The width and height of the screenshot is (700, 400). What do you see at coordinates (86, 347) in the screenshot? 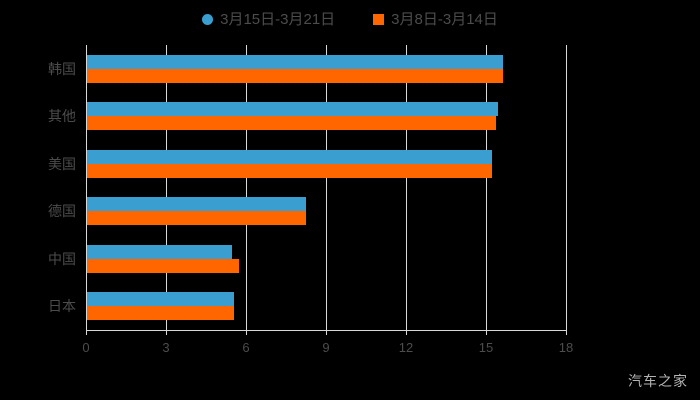
I see `x-tick-label: 0` at bounding box center [86, 347].